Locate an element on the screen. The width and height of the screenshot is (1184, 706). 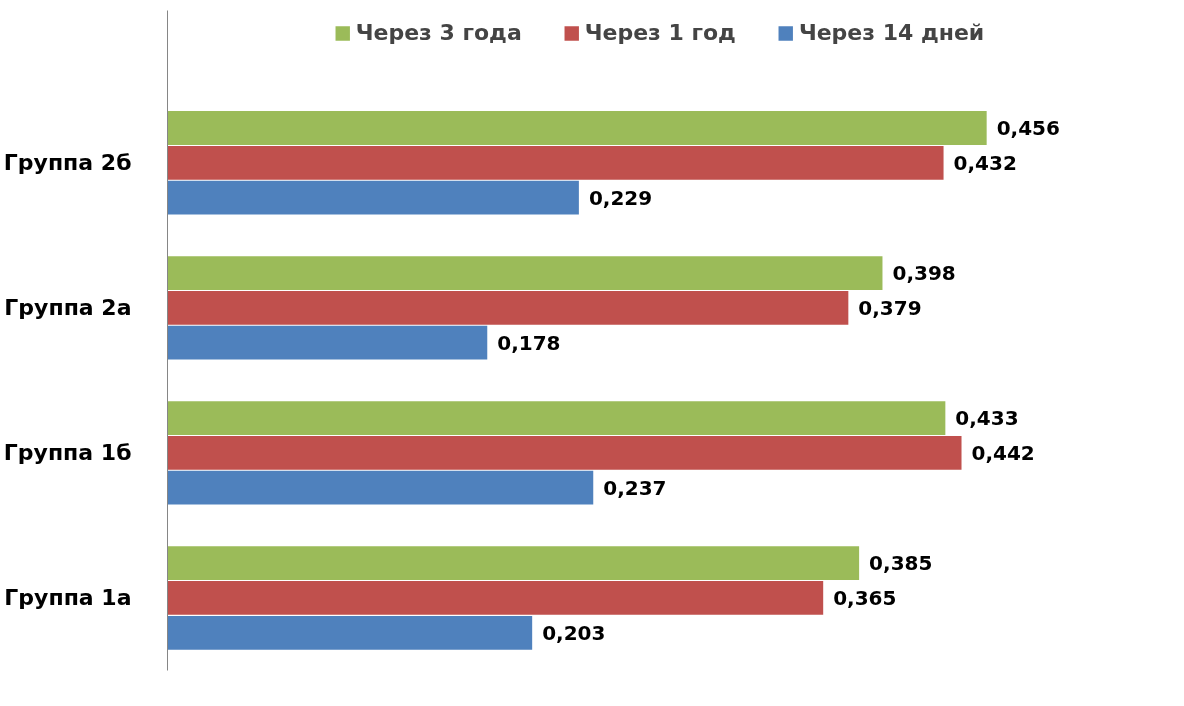
data-label: 0,385 is located at coordinates (901, 563).